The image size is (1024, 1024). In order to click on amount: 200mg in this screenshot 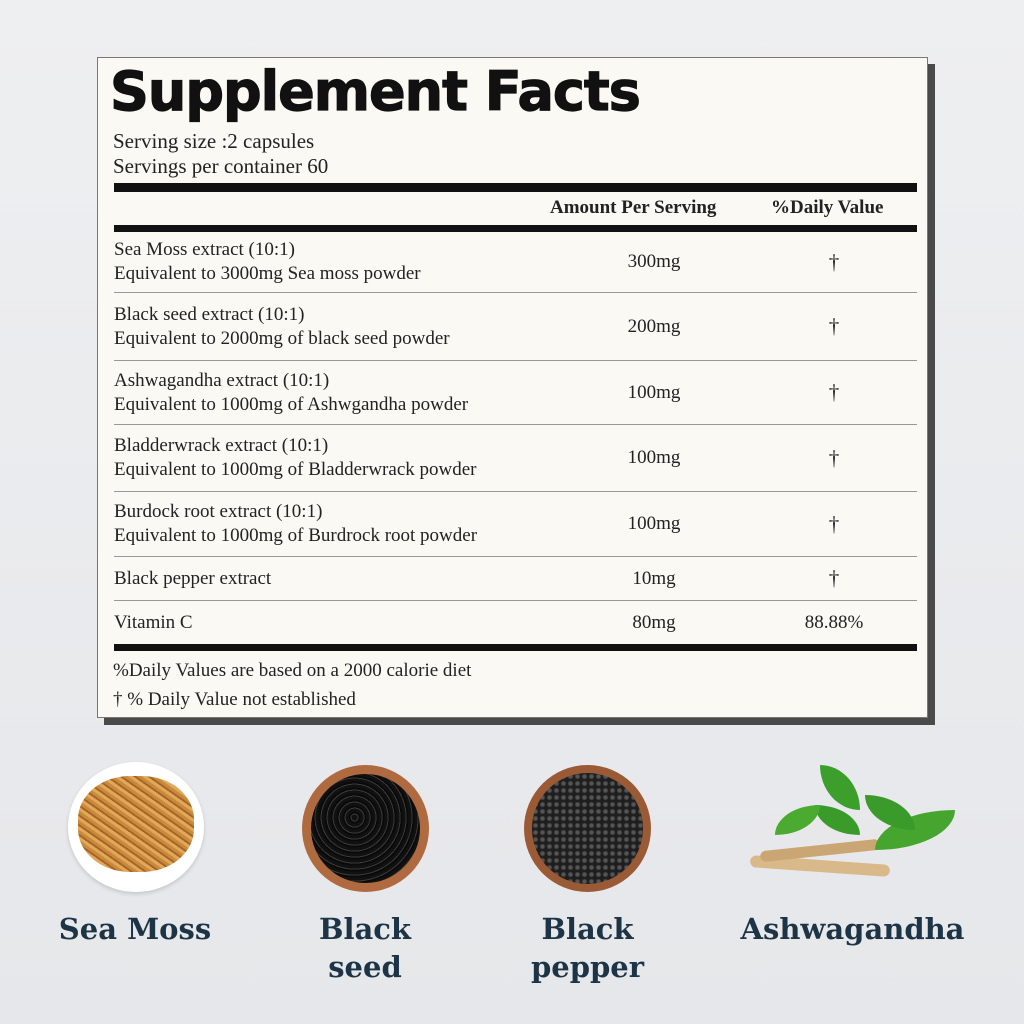, I will do `click(654, 326)`.